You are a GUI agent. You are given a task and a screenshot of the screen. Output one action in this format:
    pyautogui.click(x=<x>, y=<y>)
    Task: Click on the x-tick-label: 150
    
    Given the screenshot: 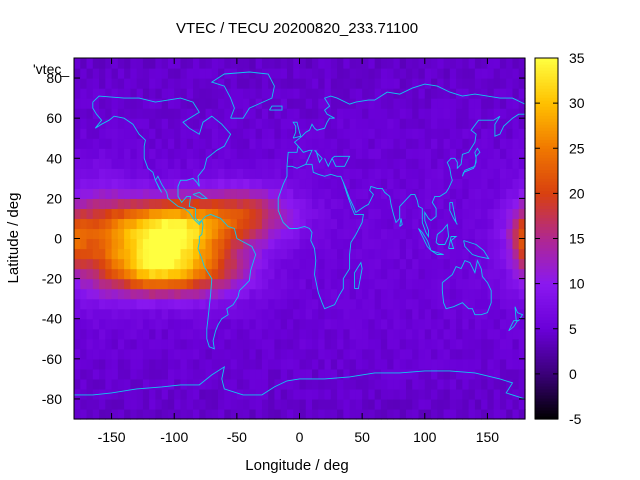 What is the action you would take?
    pyautogui.click(x=488, y=437)
    